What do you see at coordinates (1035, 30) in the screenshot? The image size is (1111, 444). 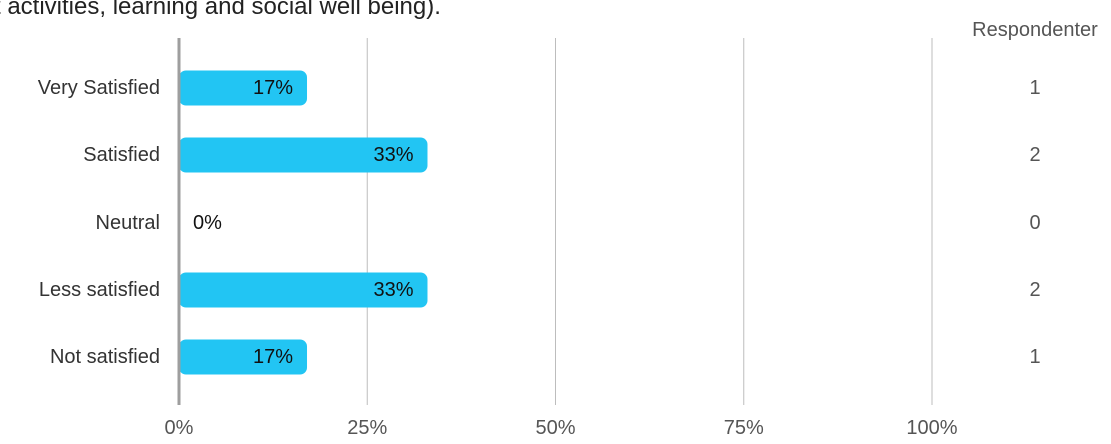 I see `respondents-header: Respondenter` at bounding box center [1035, 30].